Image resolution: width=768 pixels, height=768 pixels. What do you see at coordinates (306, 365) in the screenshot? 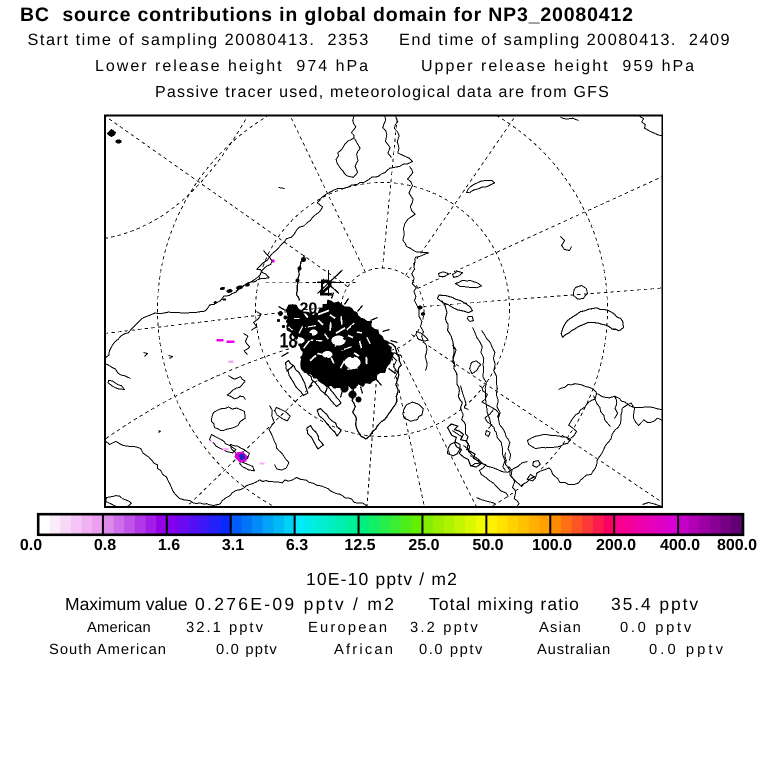
I see `svg-text: 0` at bounding box center [306, 365].